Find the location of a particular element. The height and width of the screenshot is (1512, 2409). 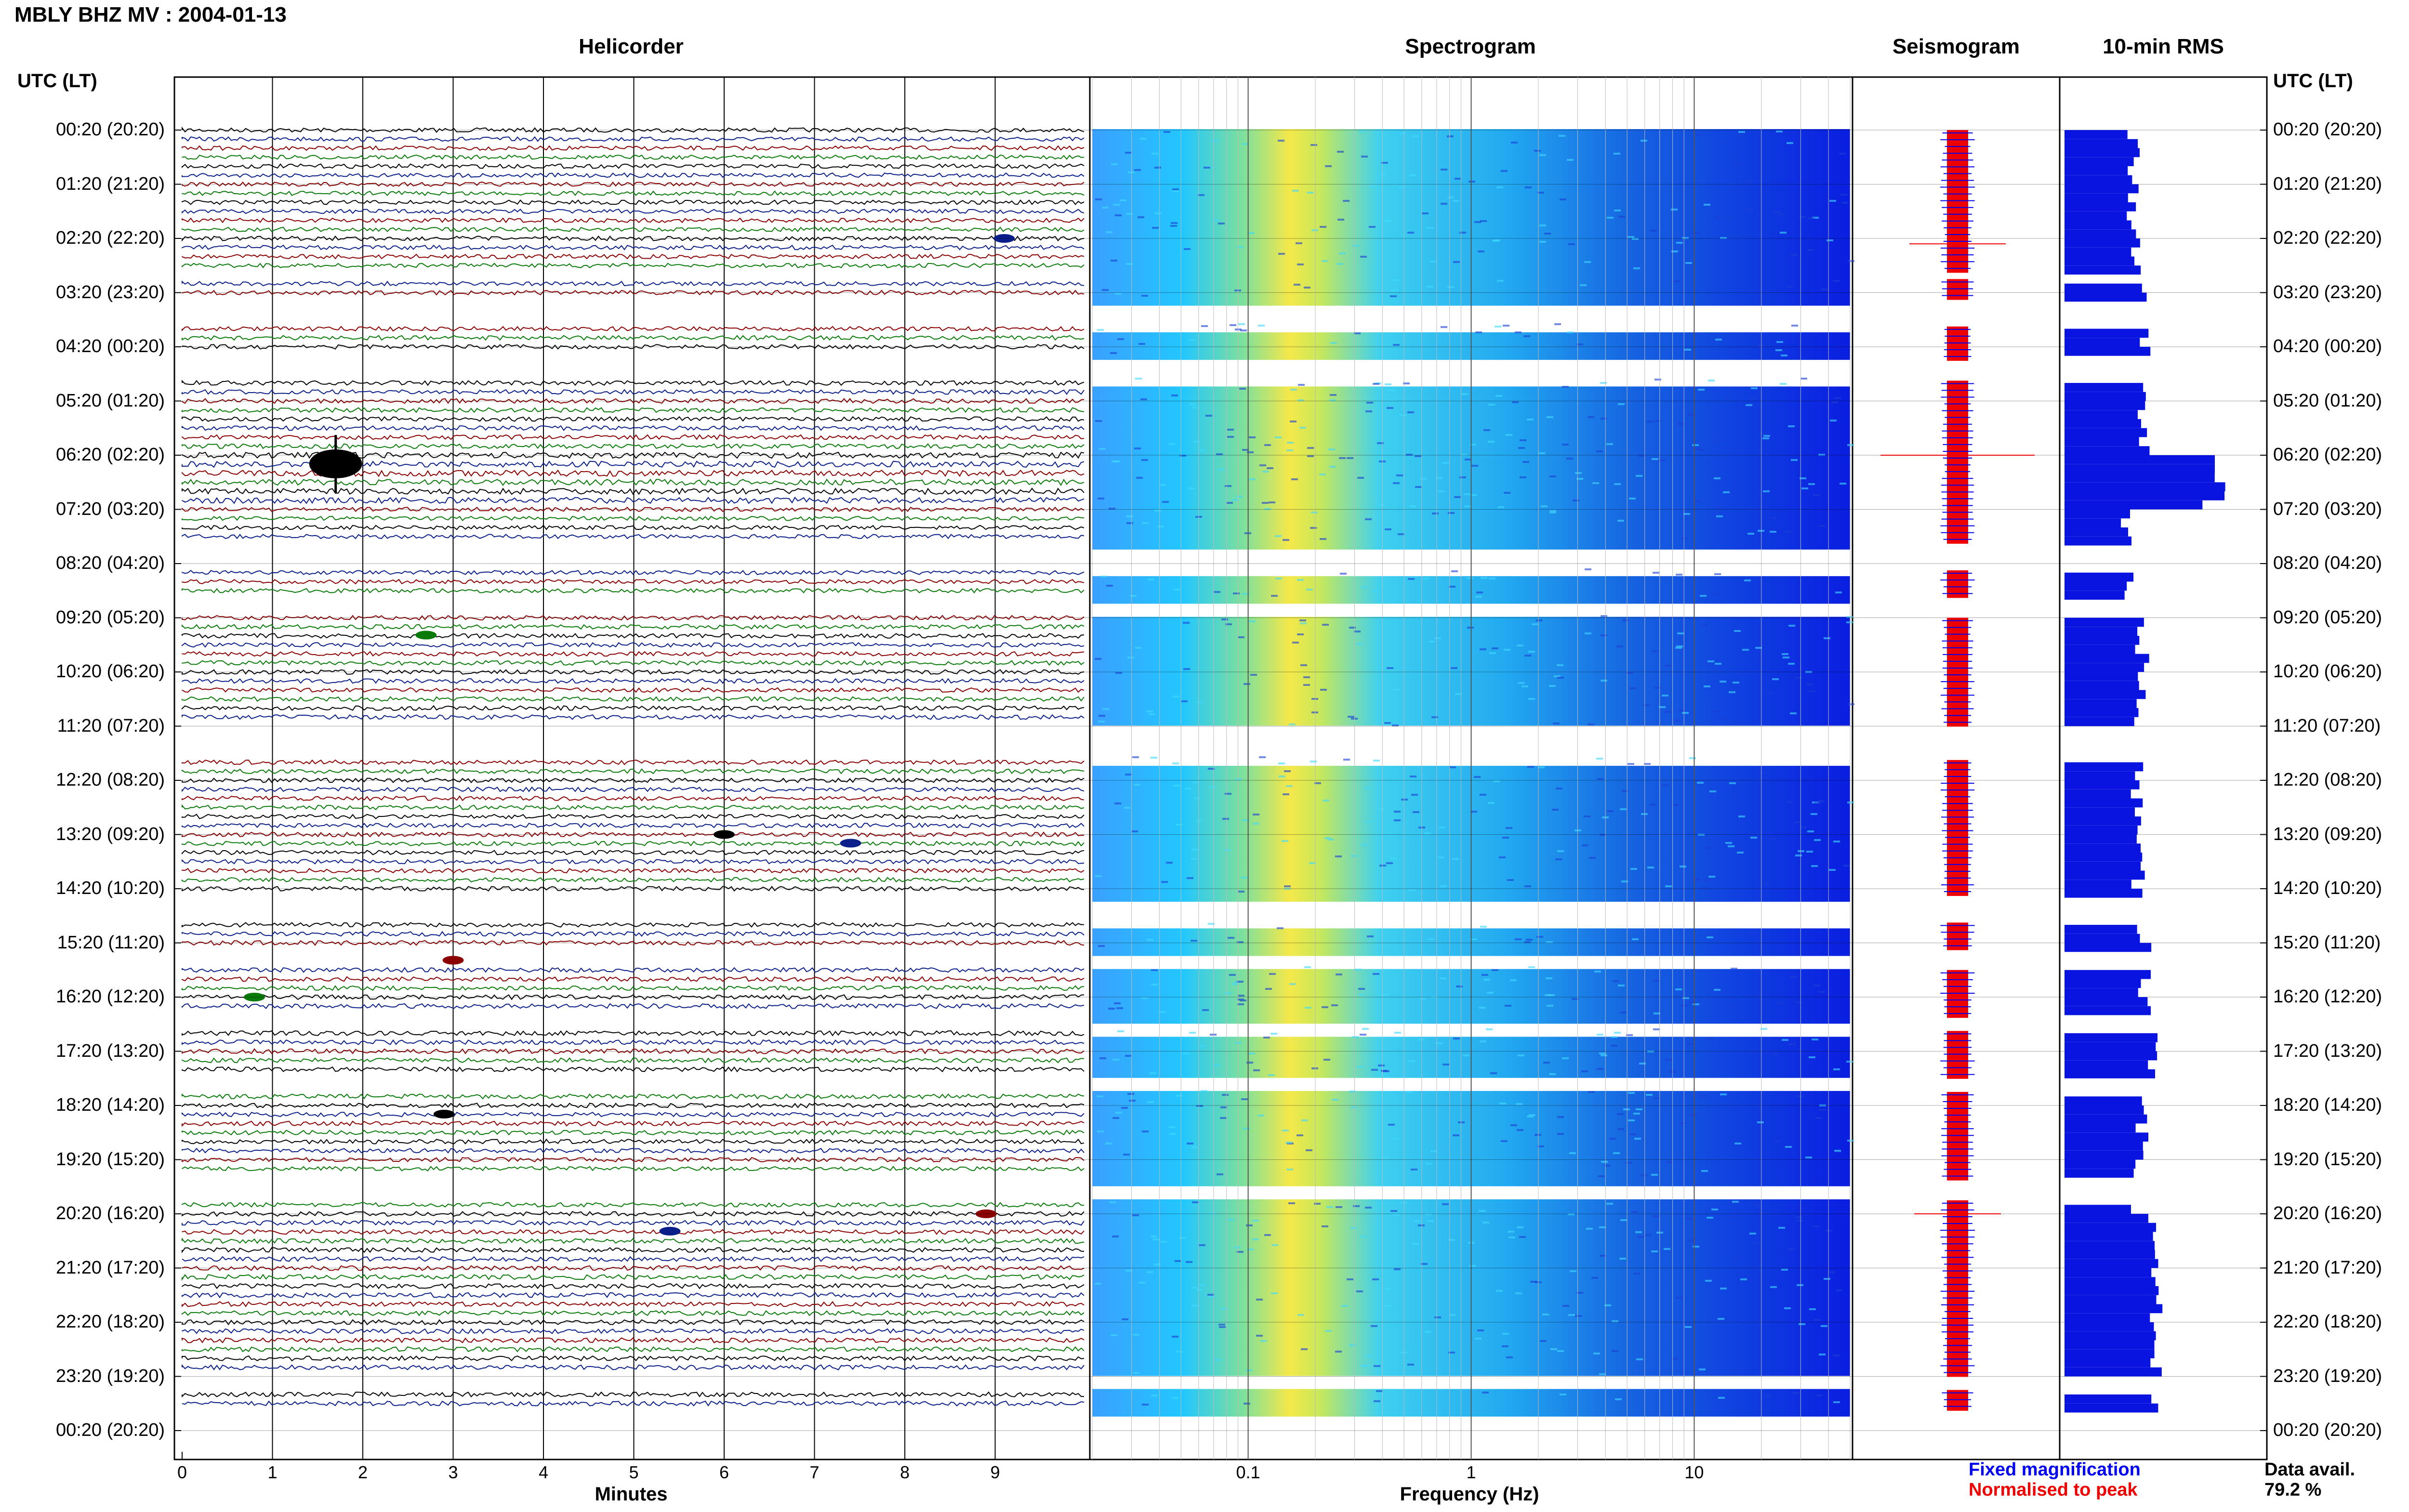

time-label-right: 06:20 (02:20) is located at coordinates (2328, 455).